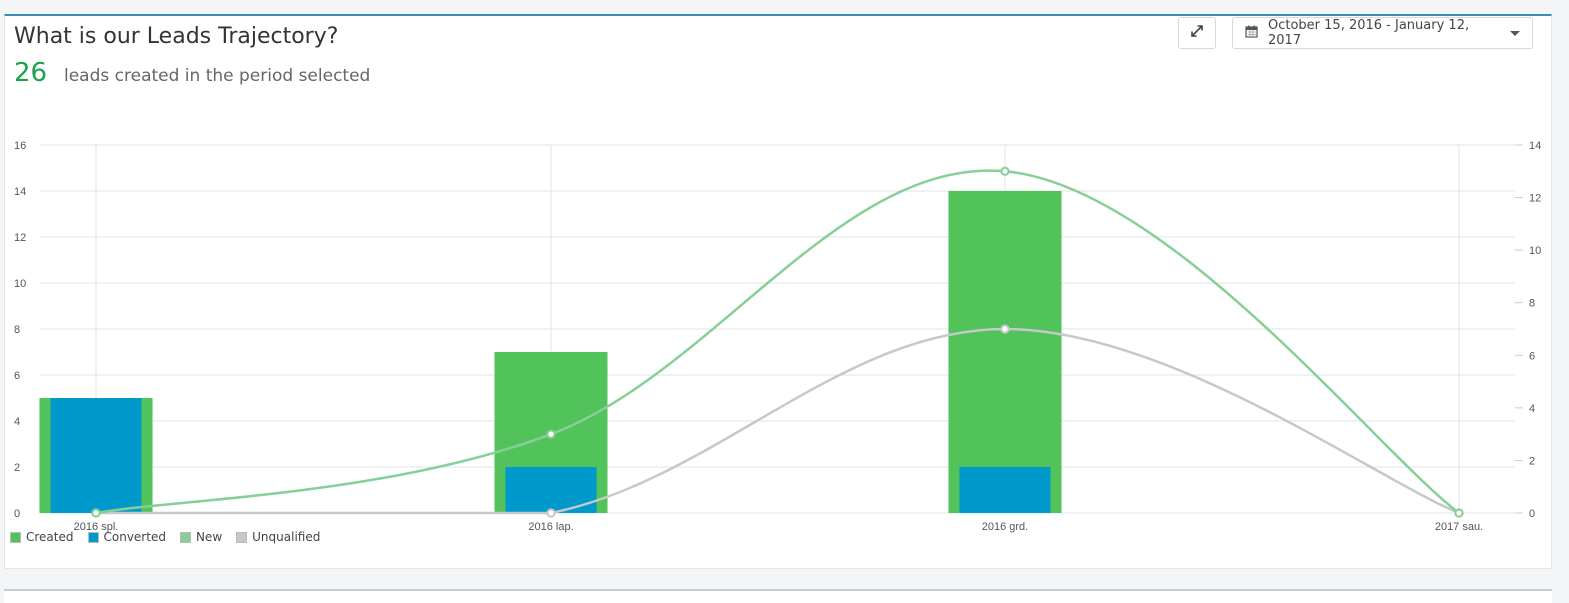  I want to click on legend-swatch-new, so click(185, 537).